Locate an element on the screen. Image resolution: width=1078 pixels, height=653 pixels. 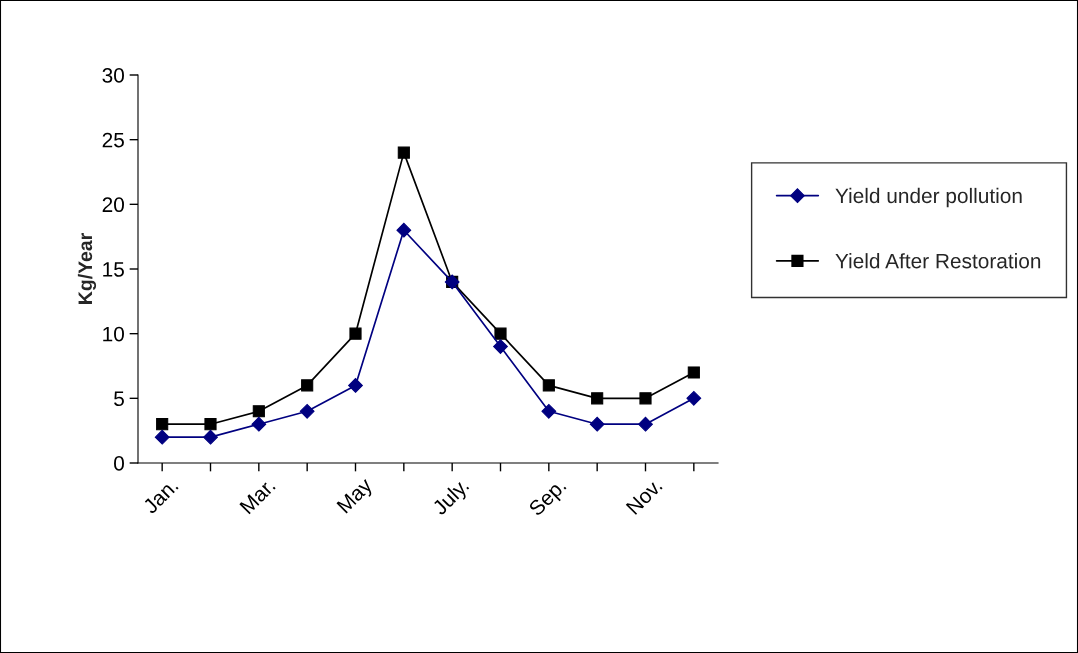
legend-label: Yield After Restoration is located at coordinates (938, 261).